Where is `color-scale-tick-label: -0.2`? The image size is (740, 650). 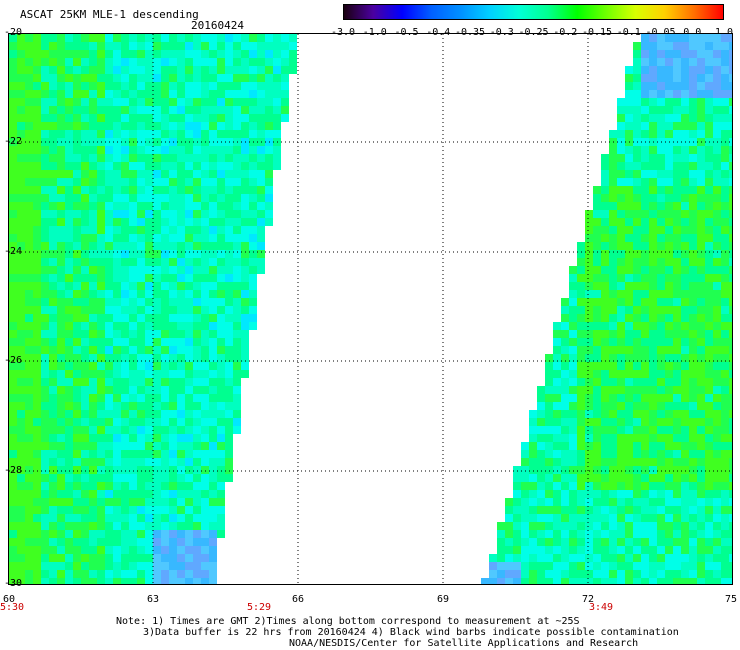
color-scale-tick-label: -0.2 is located at coordinates (565, 32).